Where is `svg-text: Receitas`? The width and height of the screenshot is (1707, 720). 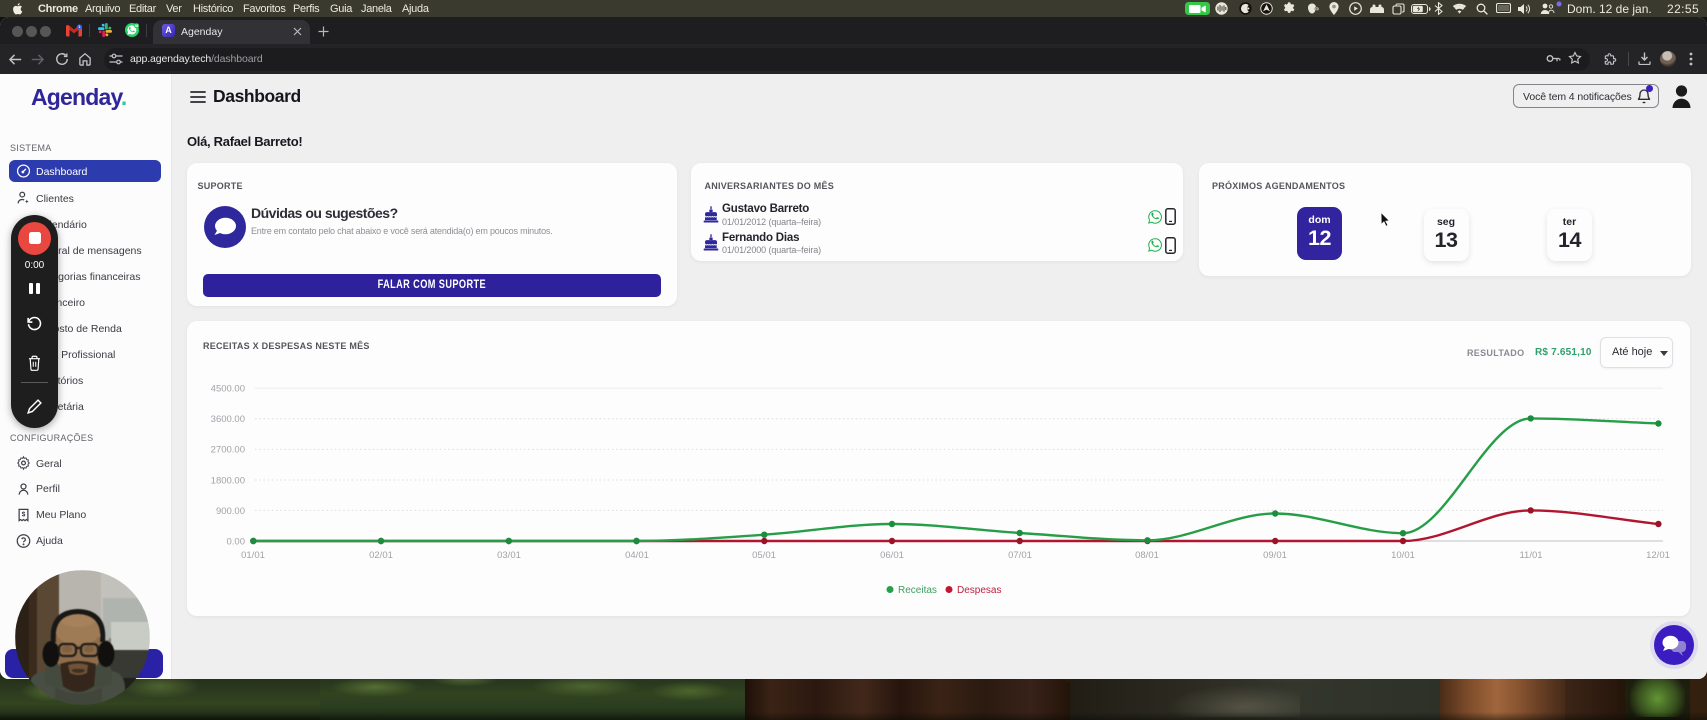
svg-text: Receitas is located at coordinates (917, 590).